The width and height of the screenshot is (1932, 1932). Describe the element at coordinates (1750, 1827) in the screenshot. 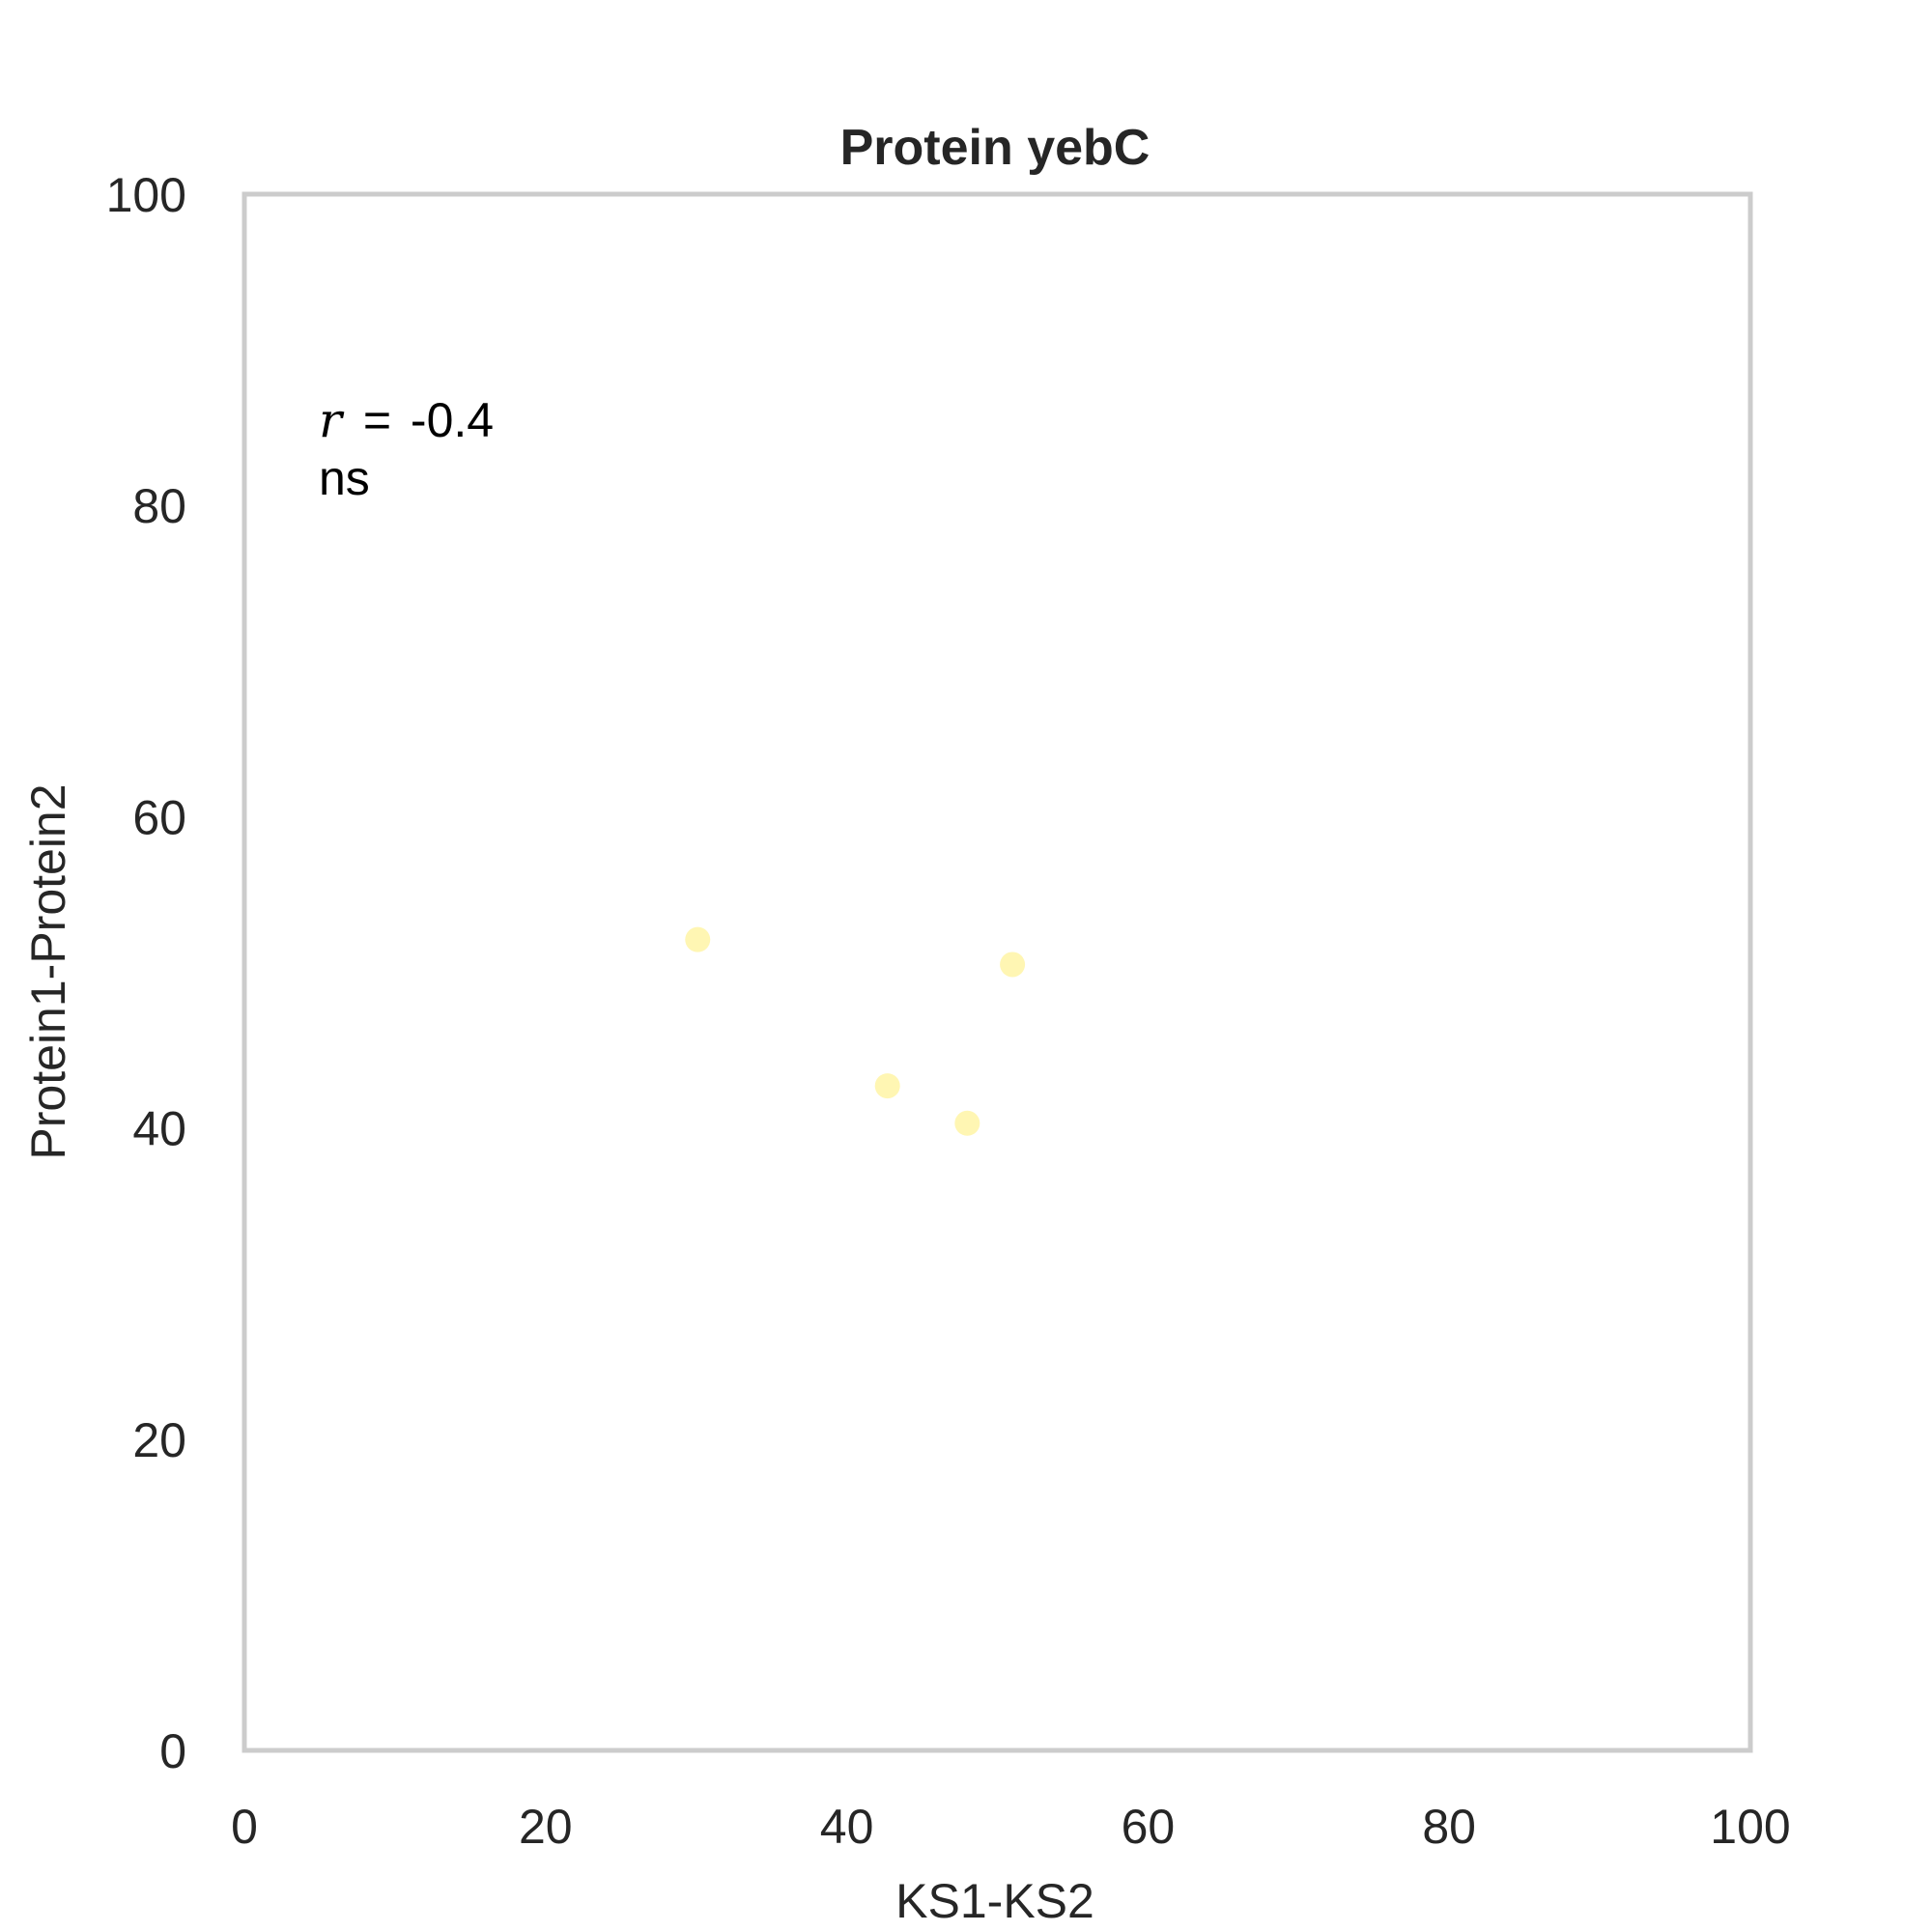

I see `x-tick-label: 100` at that location.